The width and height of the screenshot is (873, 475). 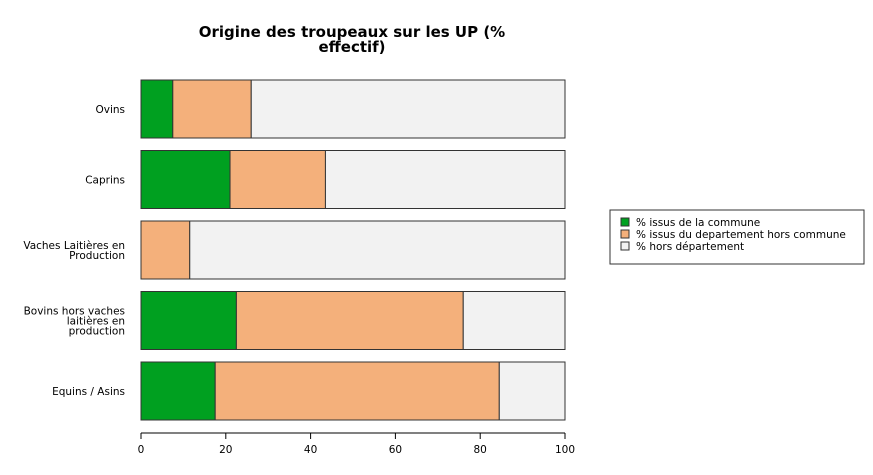 I want to click on x-axis: 0 20 40 60 80 100, so click(x=356, y=444).